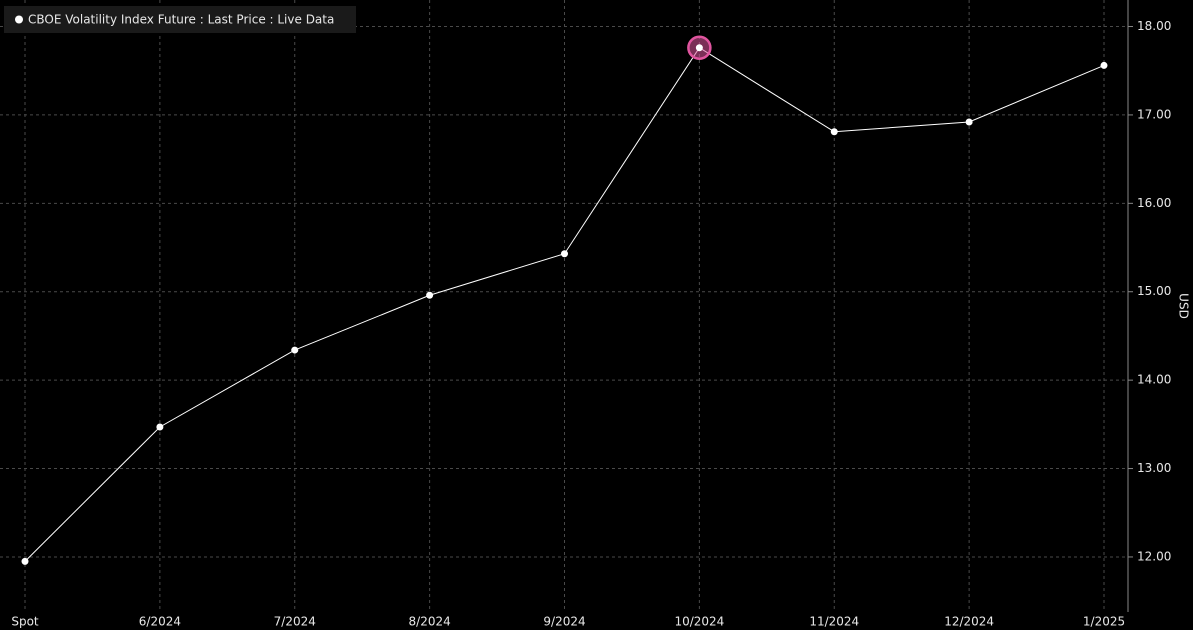 This screenshot has height=630, width=1193. I want to click on y-tick-label: 12.00, so click(1154, 556).